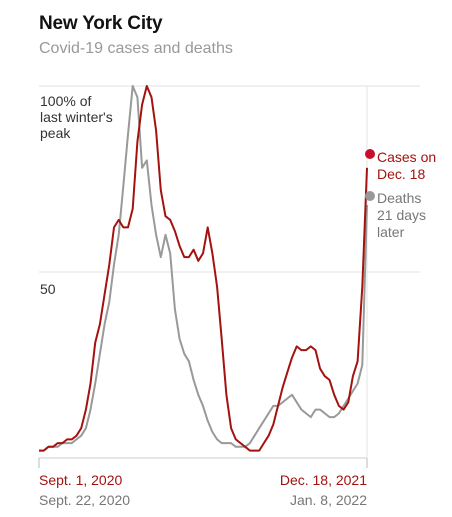 Image resolution: width=452 pixels, height=517 pixels. Describe the element at coordinates (370, 154) in the screenshot. I see `cases-end-point` at that location.